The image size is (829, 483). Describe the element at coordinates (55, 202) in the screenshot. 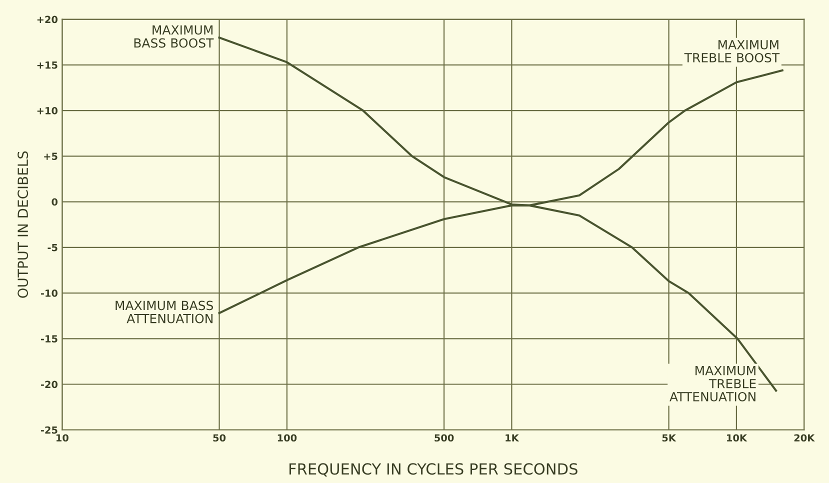

I see `y-tick-label: 0` at that location.